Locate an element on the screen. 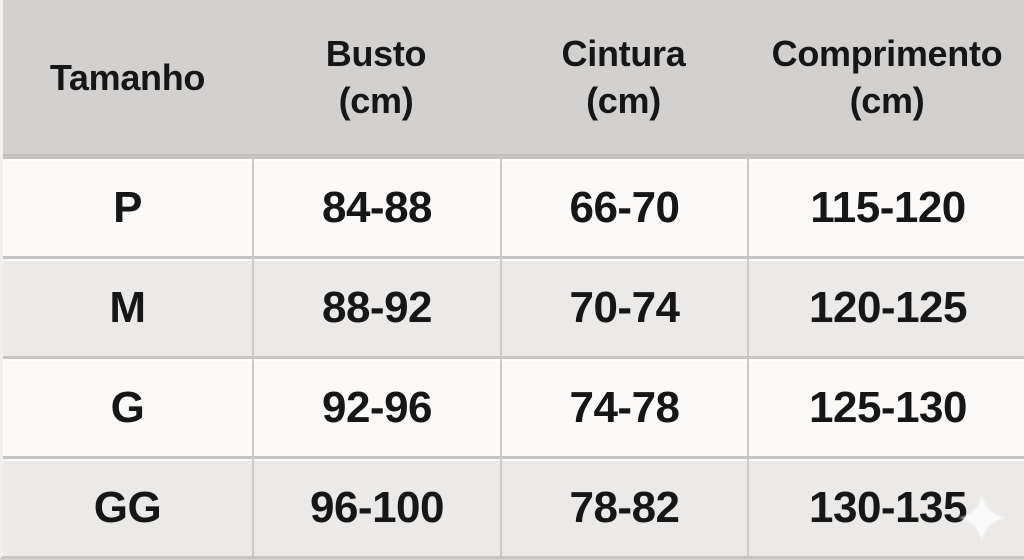 The height and width of the screenshot is (559, 1024). cell-waist: 78-82 is located at coordinates (623, 506).